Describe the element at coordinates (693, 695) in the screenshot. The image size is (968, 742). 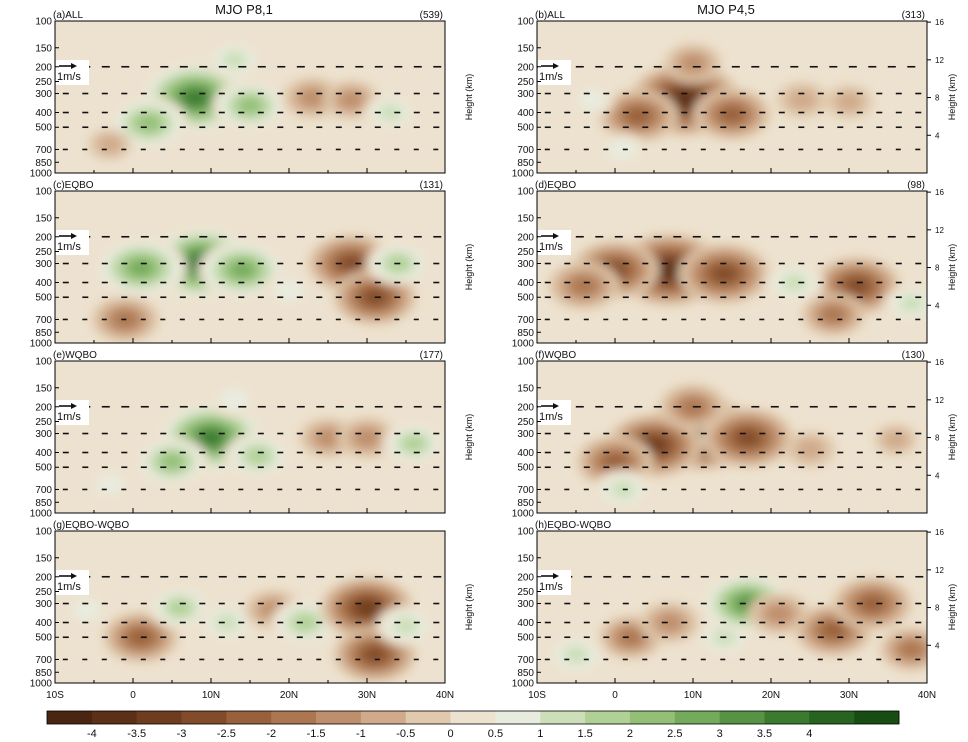
I see `x-tick-label: 10N` at that location.